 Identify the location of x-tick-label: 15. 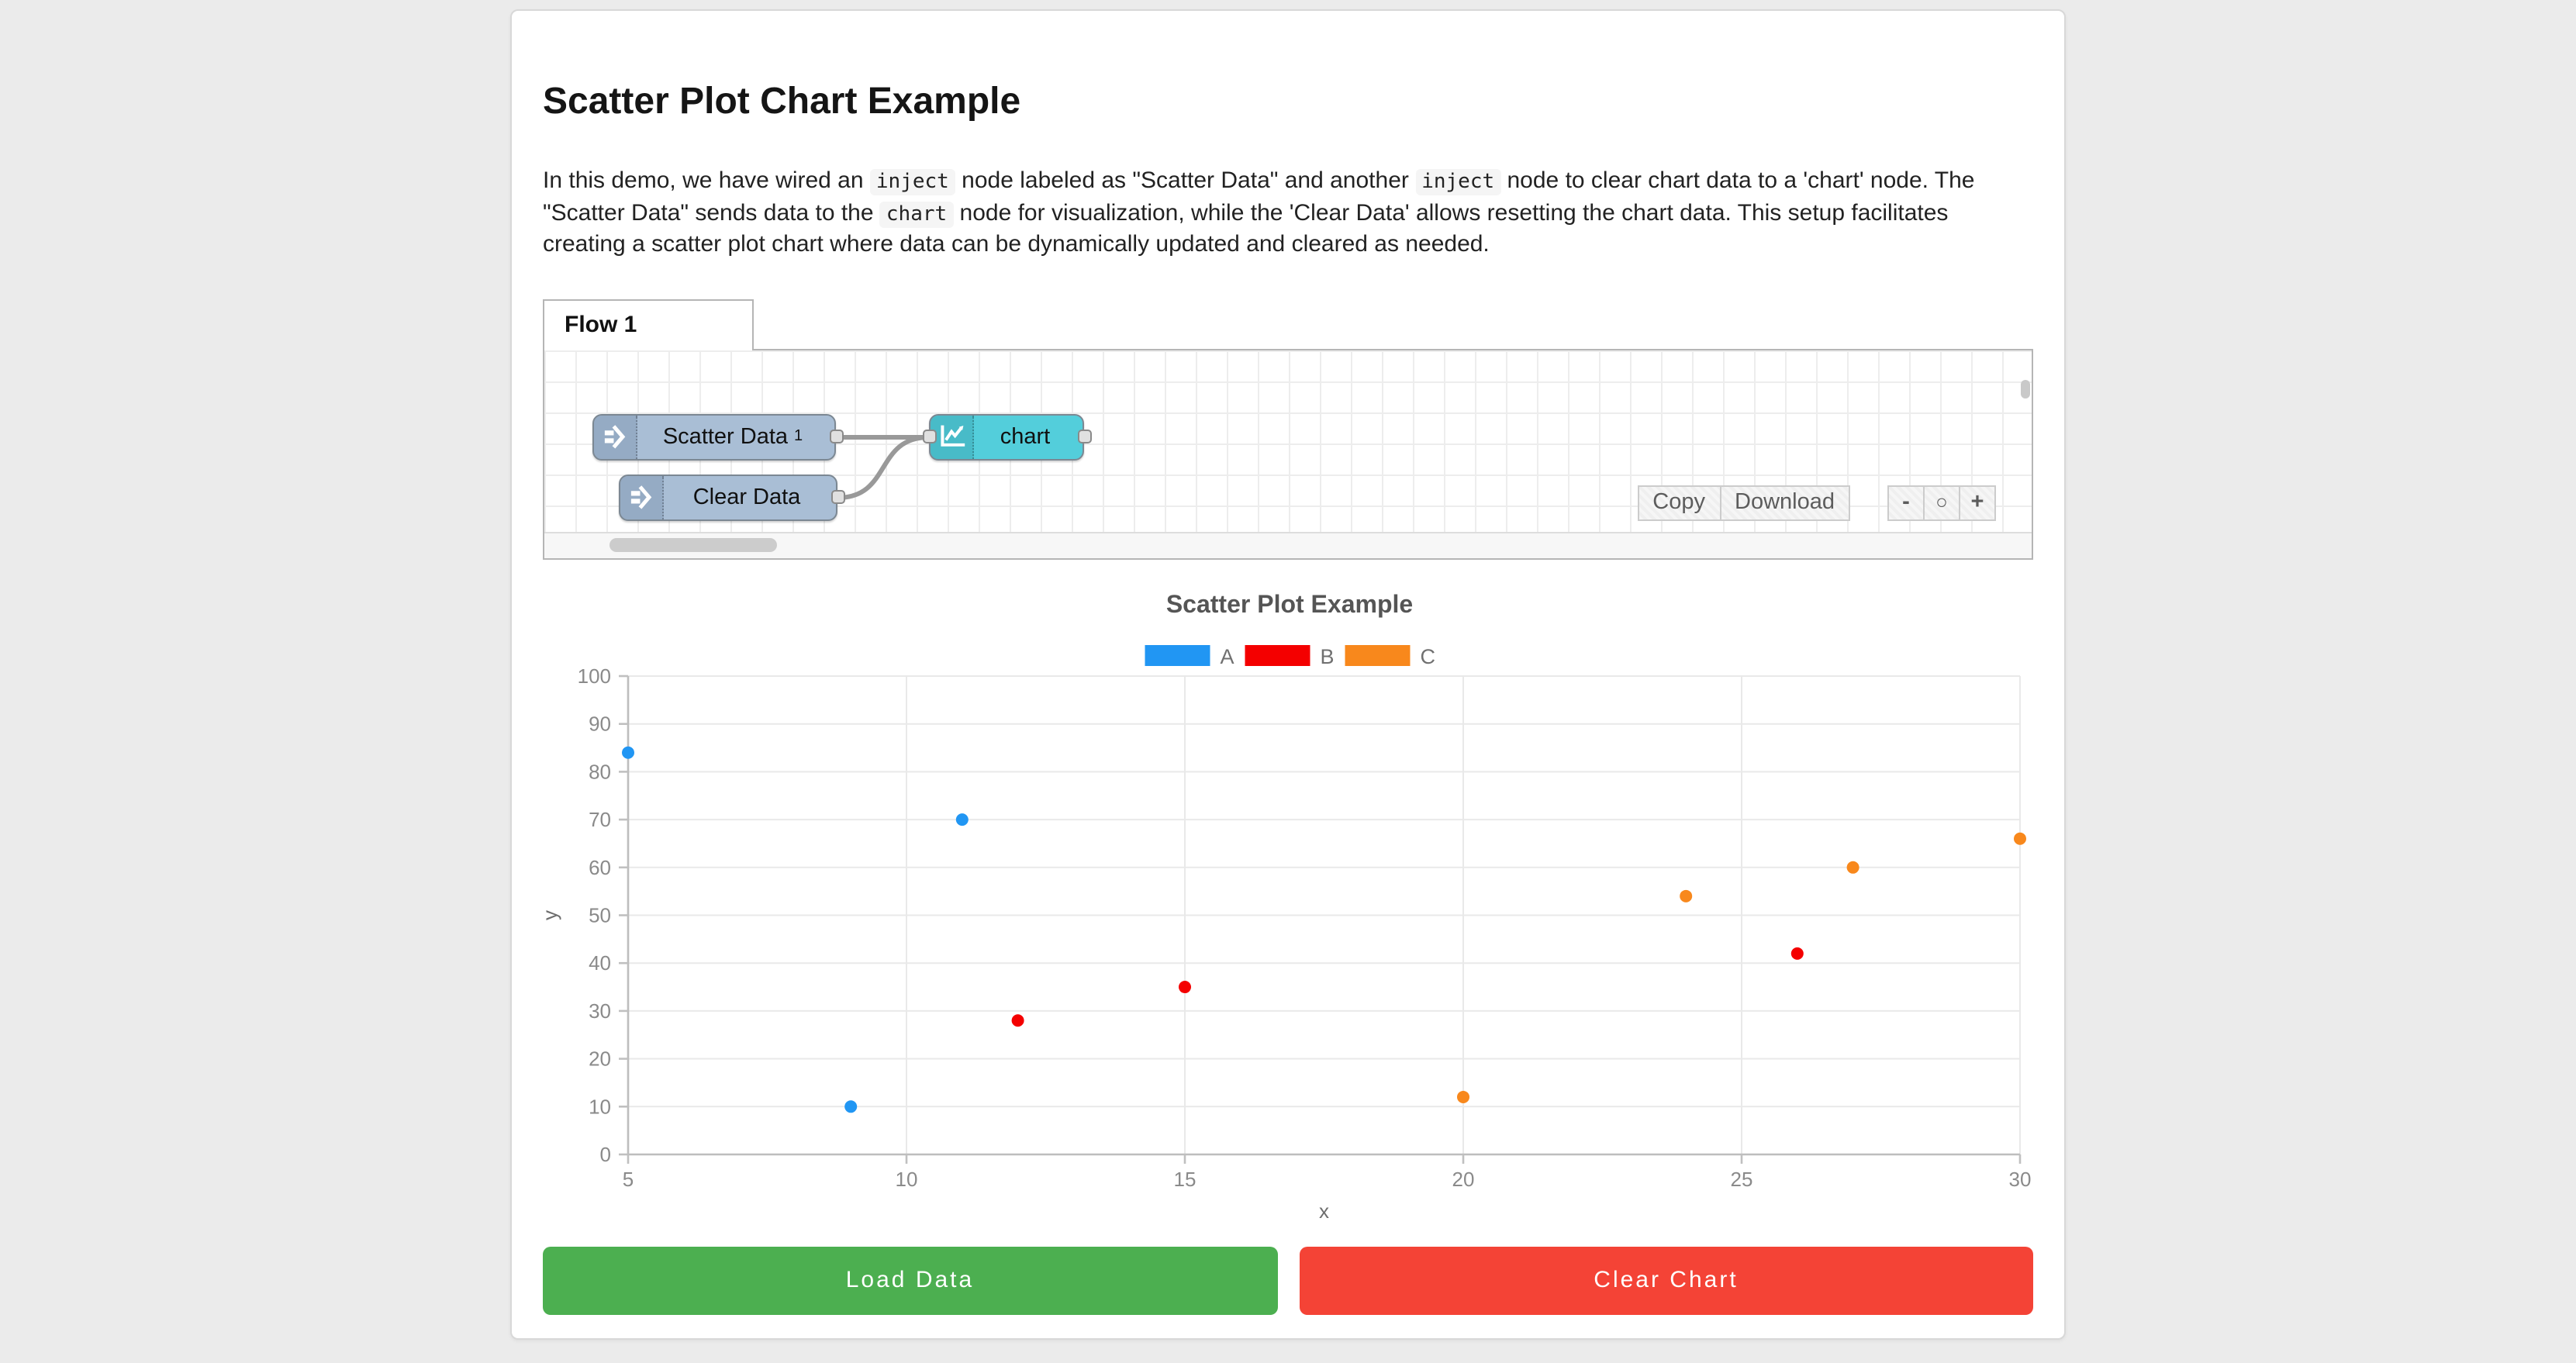
(1185, 1178).